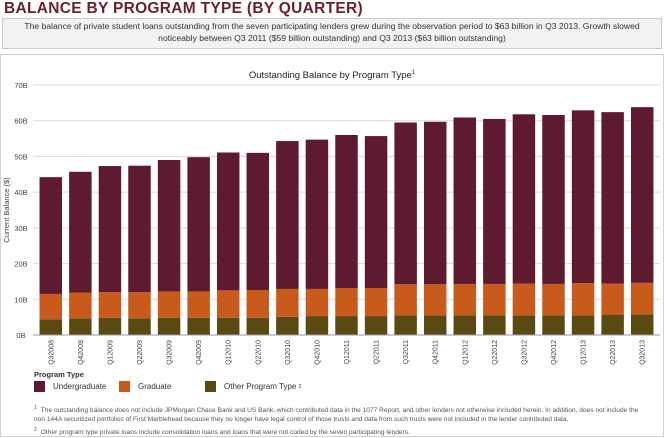  What do you see at coordinates (347, 352) in the screenshot?
I see `x-tick-label: Q12011` at bounding box center [347, 352].